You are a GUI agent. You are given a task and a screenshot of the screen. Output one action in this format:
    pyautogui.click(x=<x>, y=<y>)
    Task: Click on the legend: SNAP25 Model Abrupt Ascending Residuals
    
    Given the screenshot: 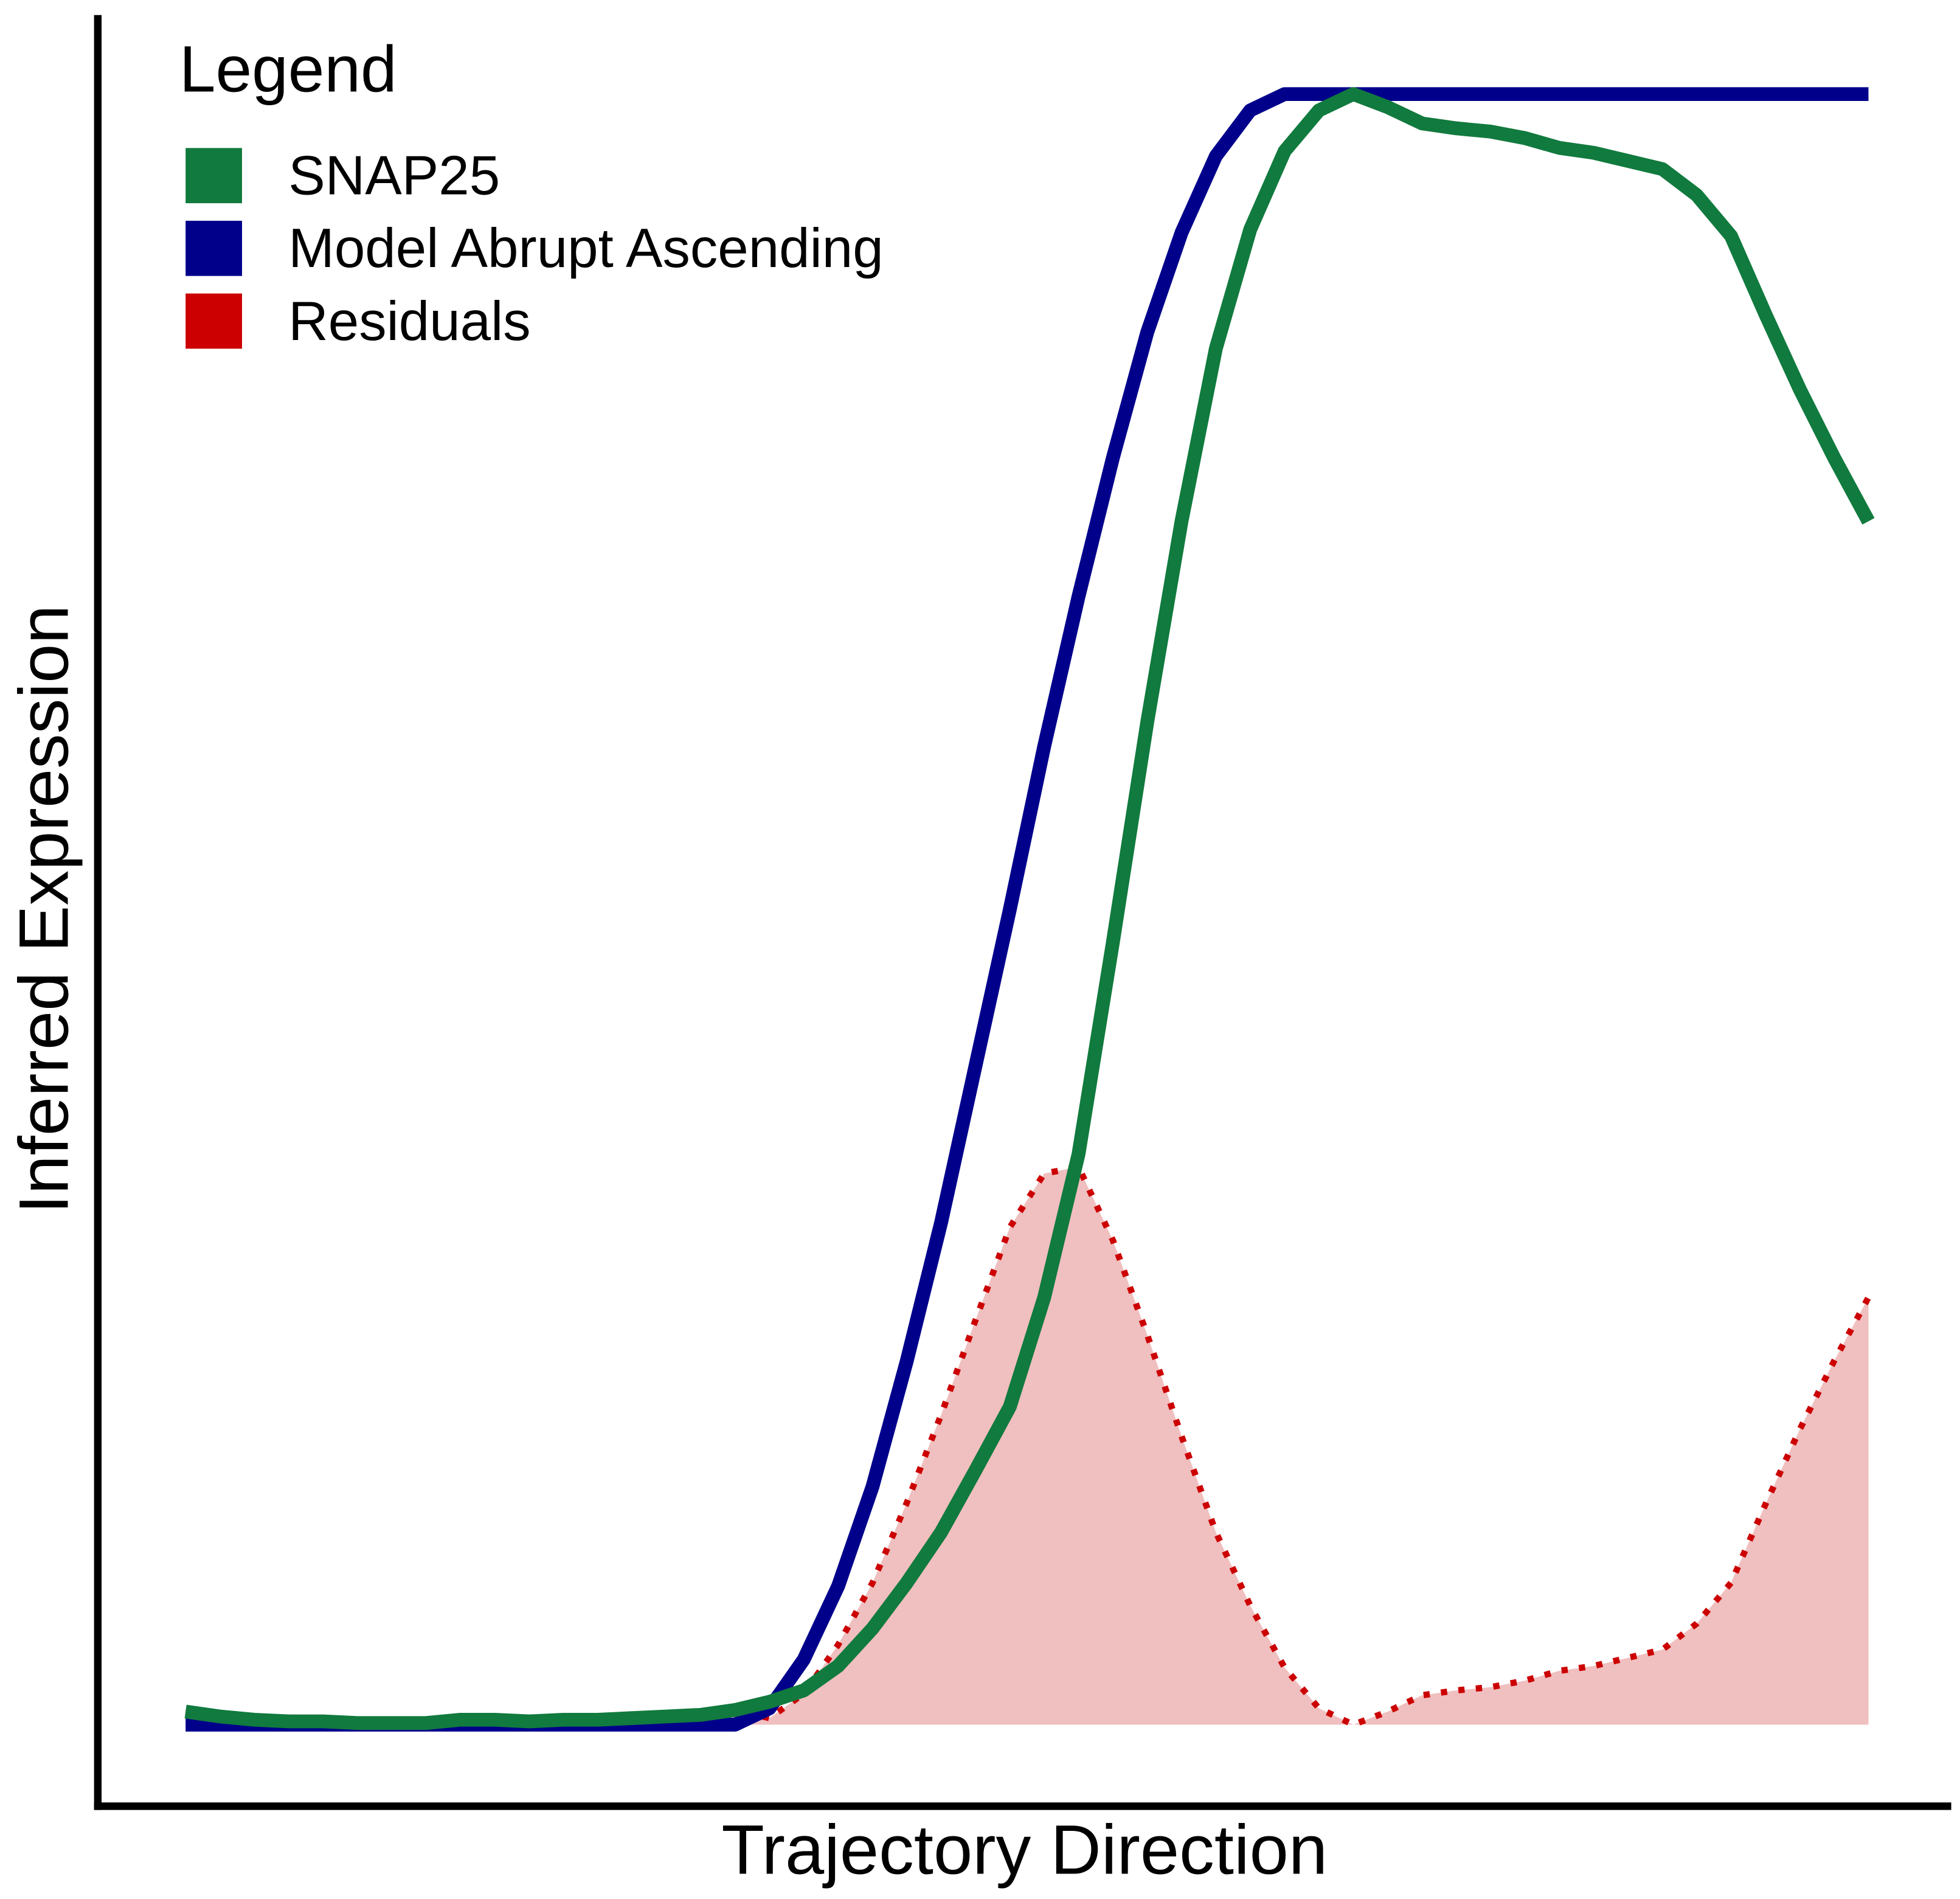 What is the action you would take?
    pyautogui.click(x=534, y=248)
    